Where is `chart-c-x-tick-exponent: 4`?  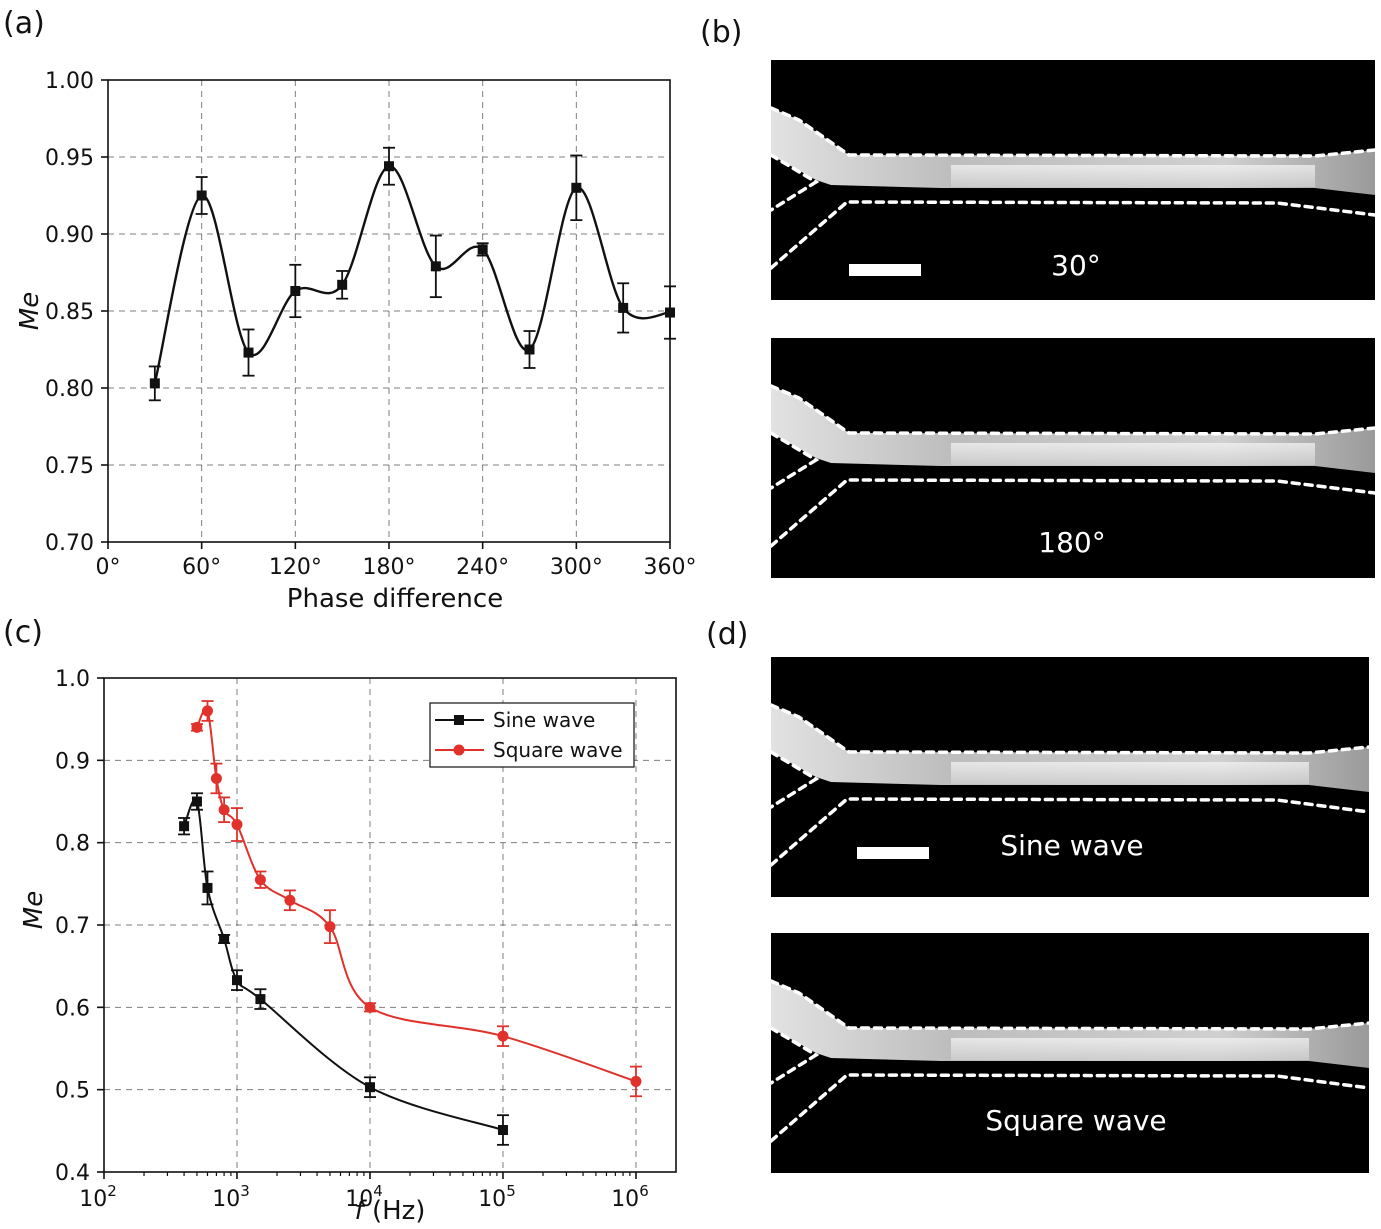
chart-c-x-tick-exponent: 4 is located at coordinates (378, 1191).